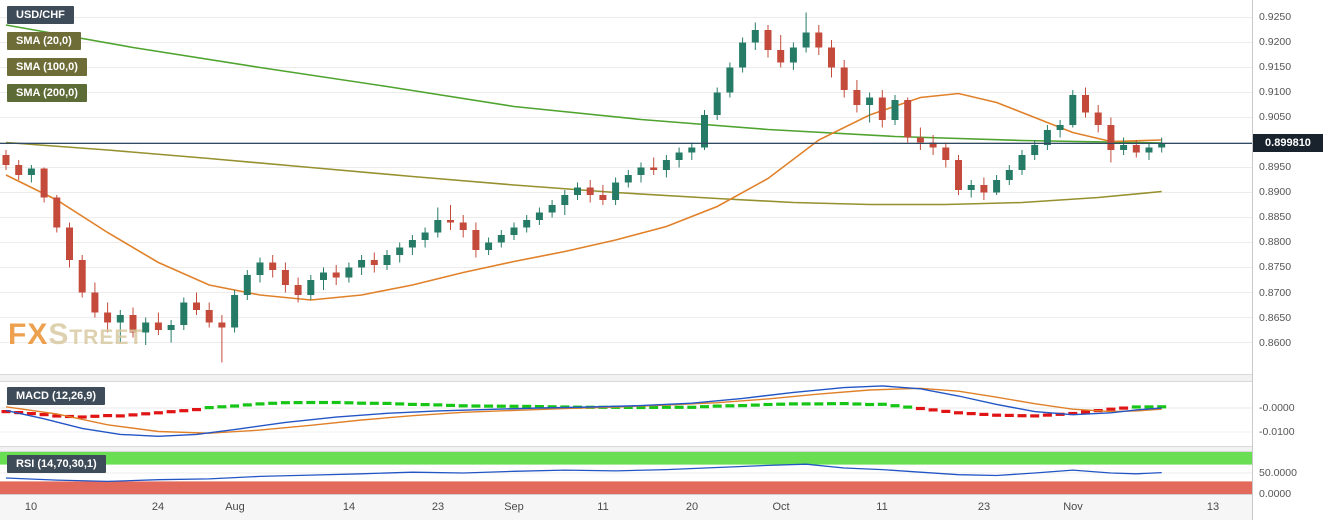  I want to click on rsi-line, so click(583, 473).